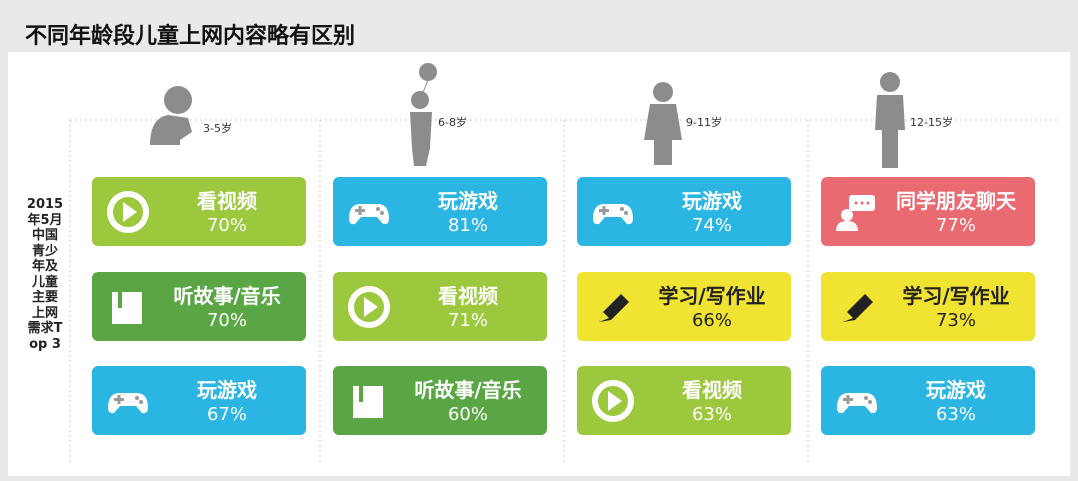  What do you see at coordinates (931, 122) in the screenshot?
I see `age-label: 12-15岁` at bounding box center [931, 122].